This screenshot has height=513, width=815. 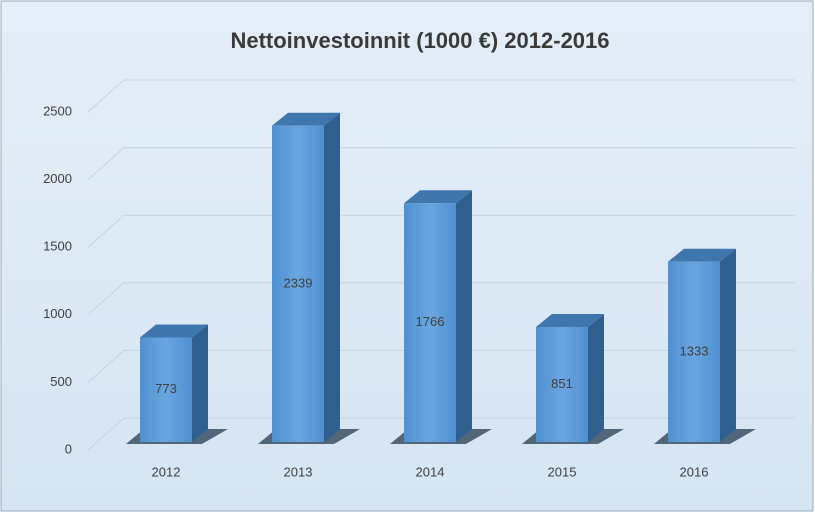 I want to click on y-tick-label: 2500, so click(x=57, y=110).